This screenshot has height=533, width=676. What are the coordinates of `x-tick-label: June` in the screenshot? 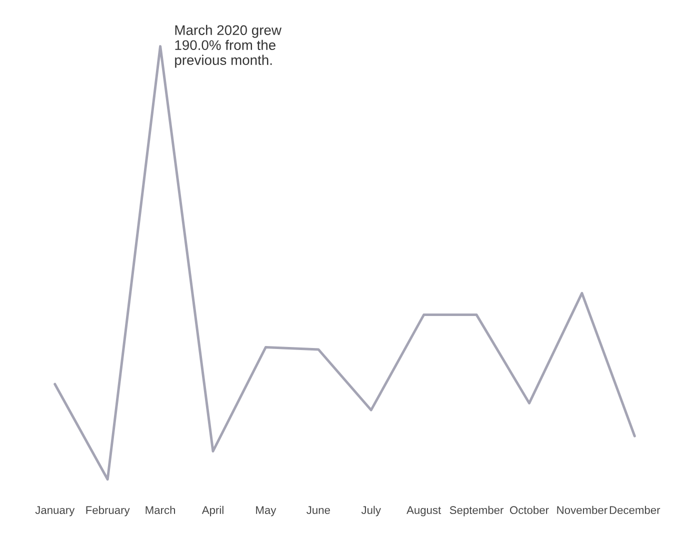 It's located at (318, 510).